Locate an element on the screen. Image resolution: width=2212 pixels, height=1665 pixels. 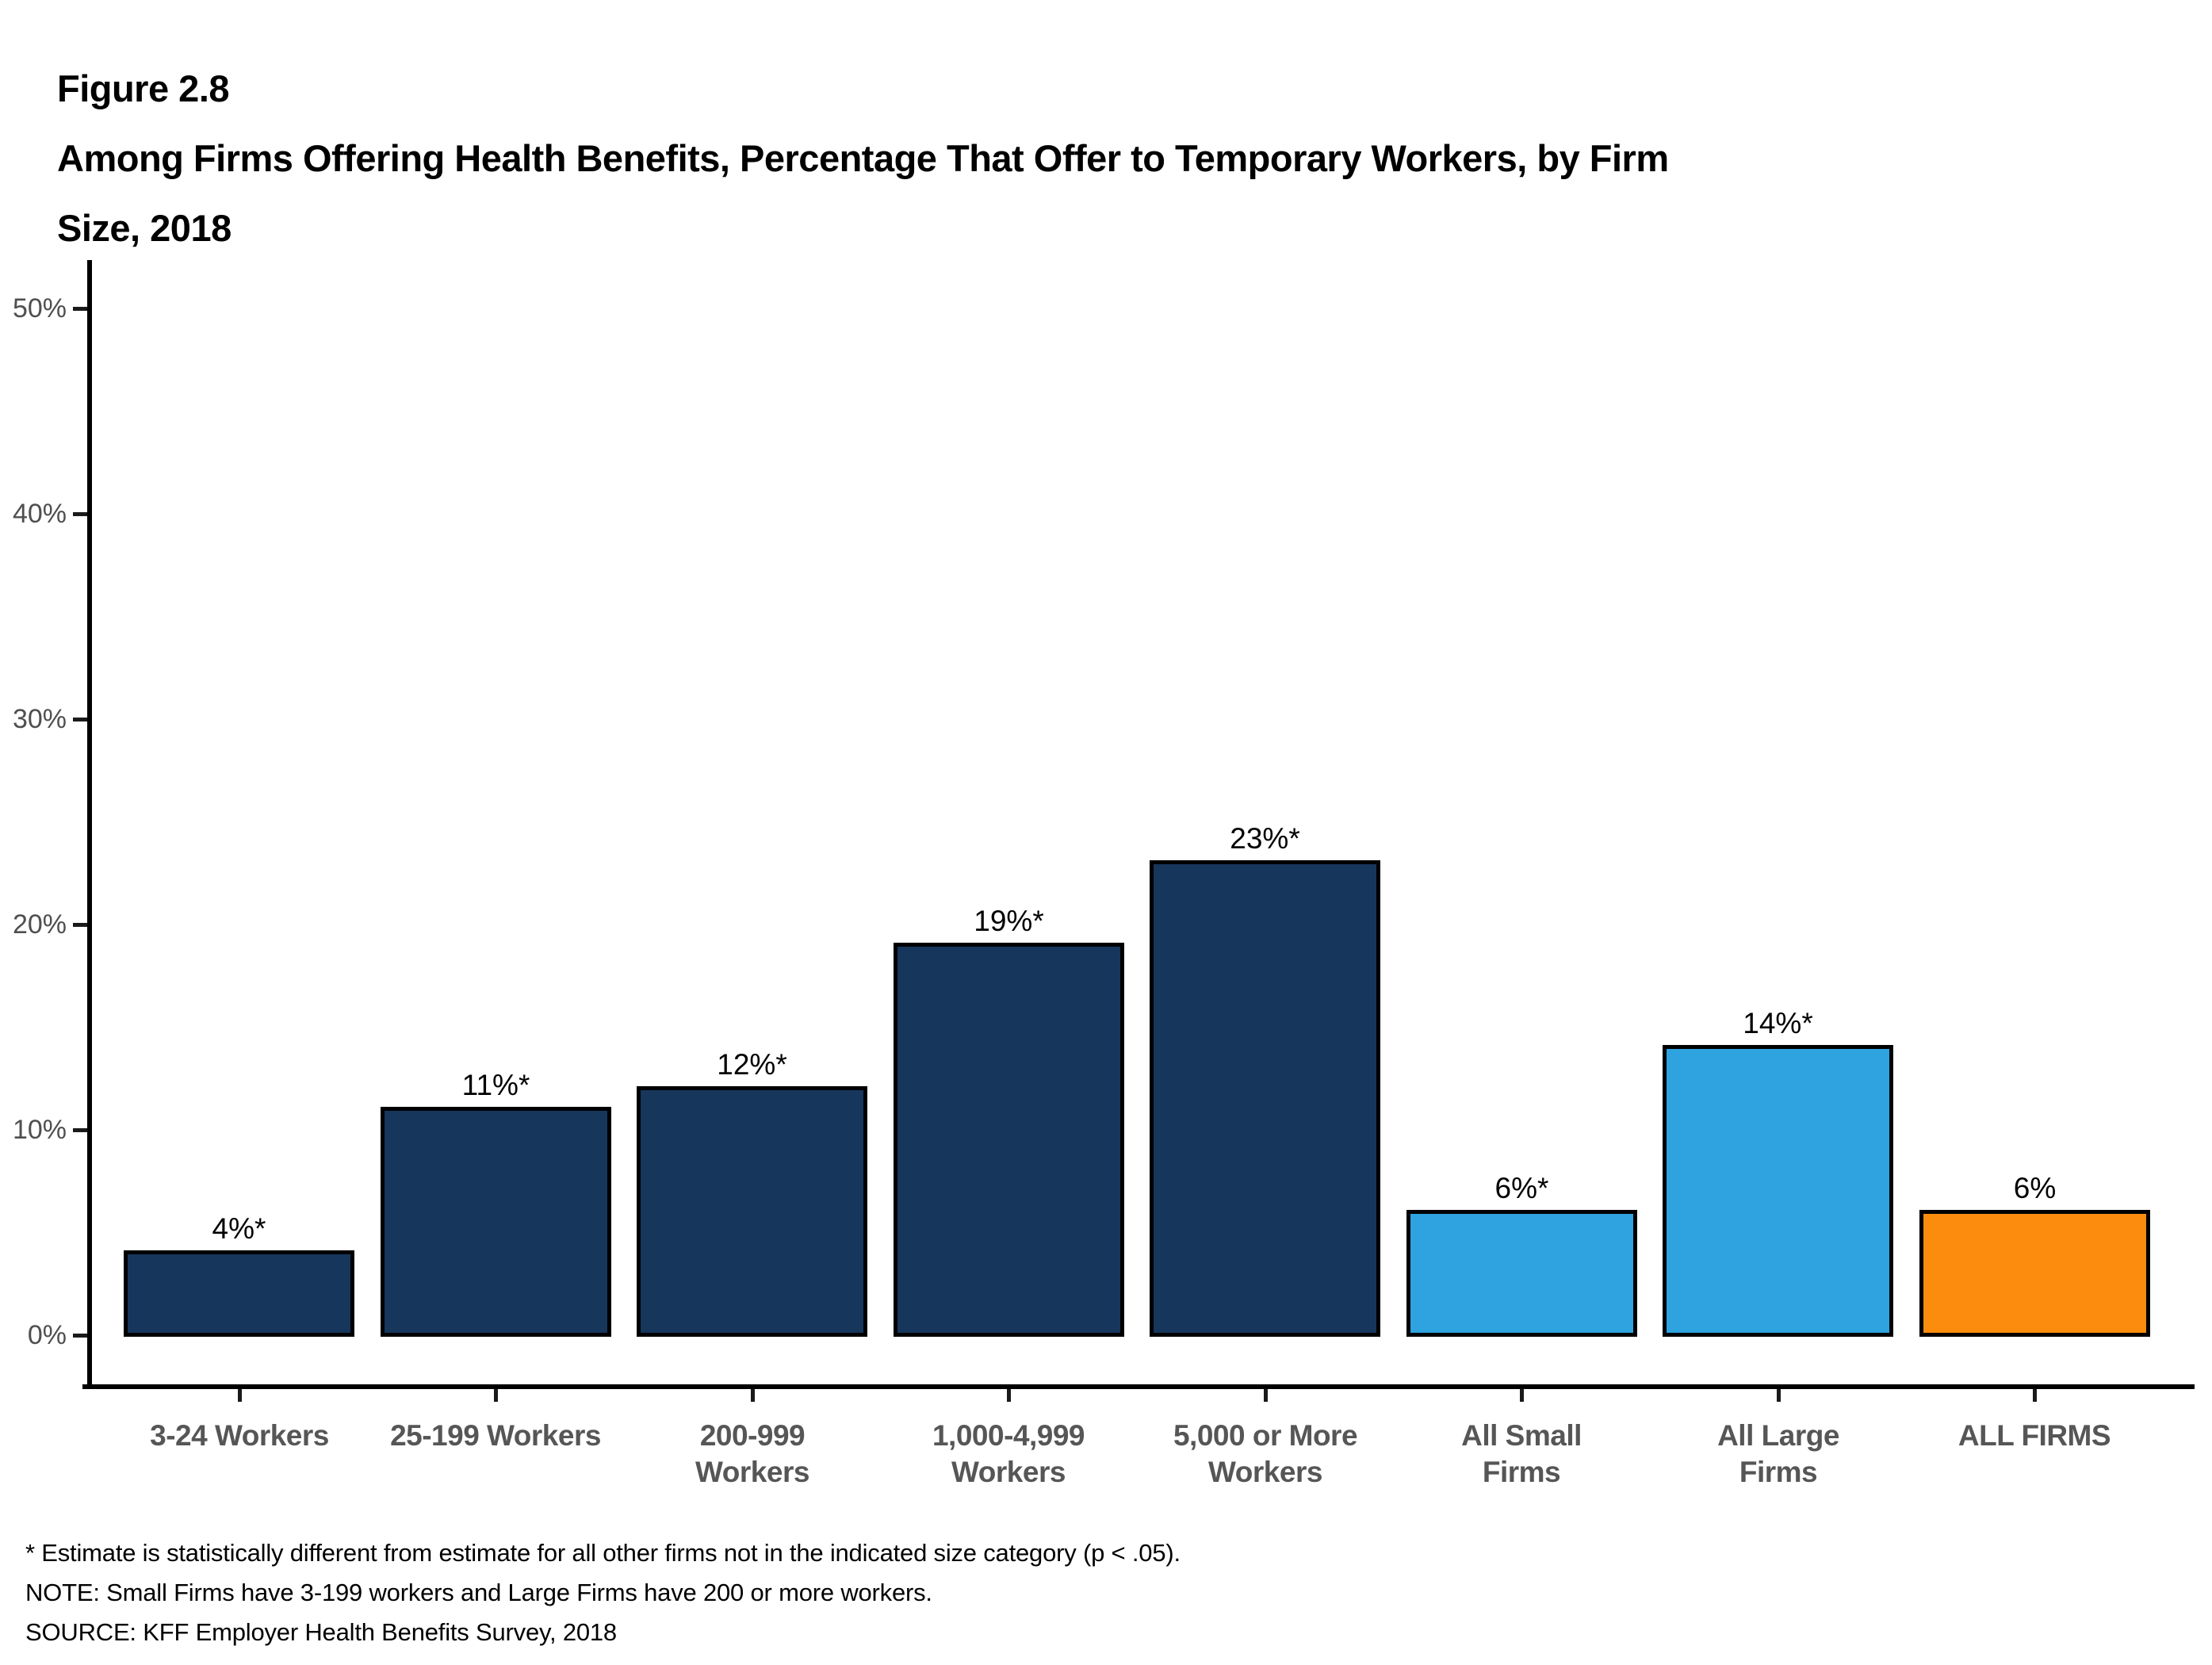
x-category-label: All Large Firms is located at coordinates (1778, 1453).